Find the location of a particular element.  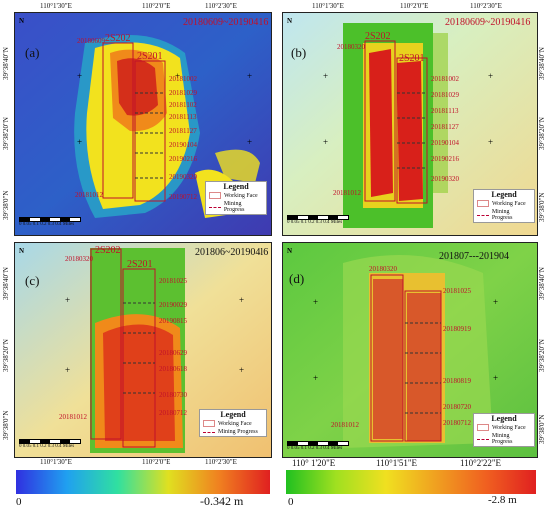

progress-date: 20180609 is located at coordinates (91, 41).